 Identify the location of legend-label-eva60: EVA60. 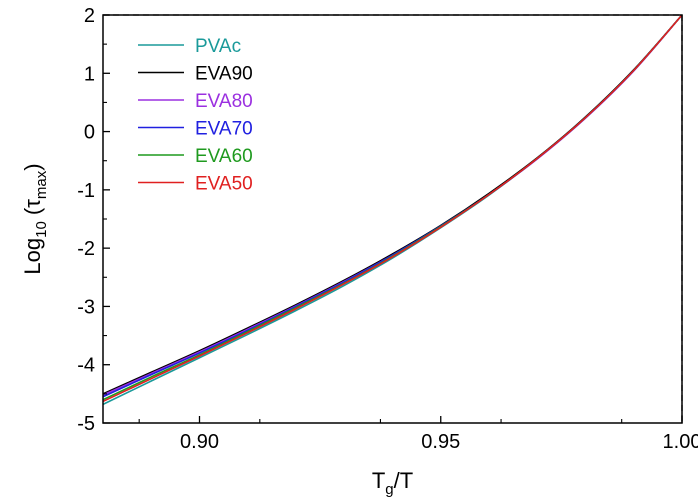
(224, 156).